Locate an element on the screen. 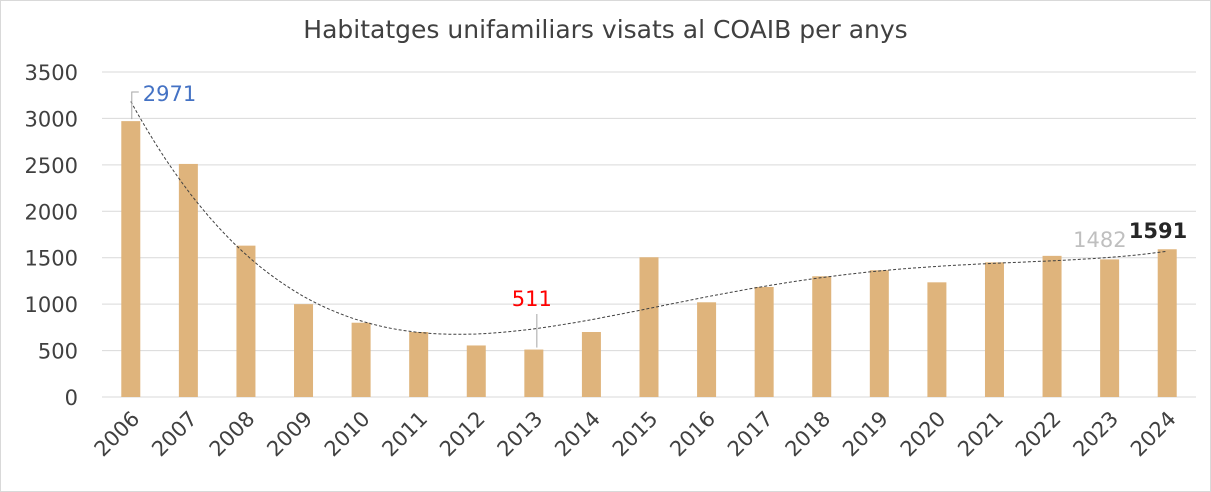 This screenshot has width=1211, height=492. data-label: 1591 is located at coordinates (1158, 231).